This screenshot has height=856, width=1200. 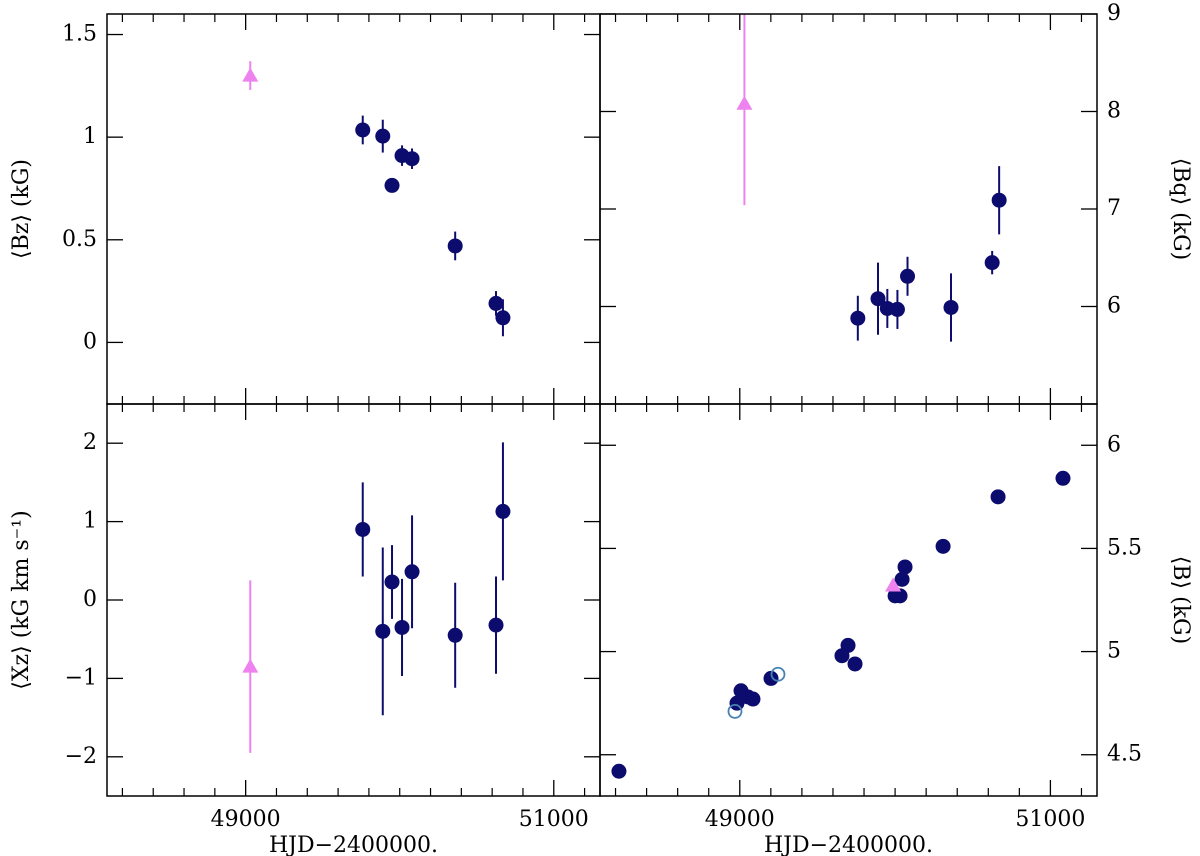 What do you see at coordinates (1180, 600) in the screenshot?
I see `y-axis-label: ⟨B⟩ (kG)` at bounding box center [1180, 600].